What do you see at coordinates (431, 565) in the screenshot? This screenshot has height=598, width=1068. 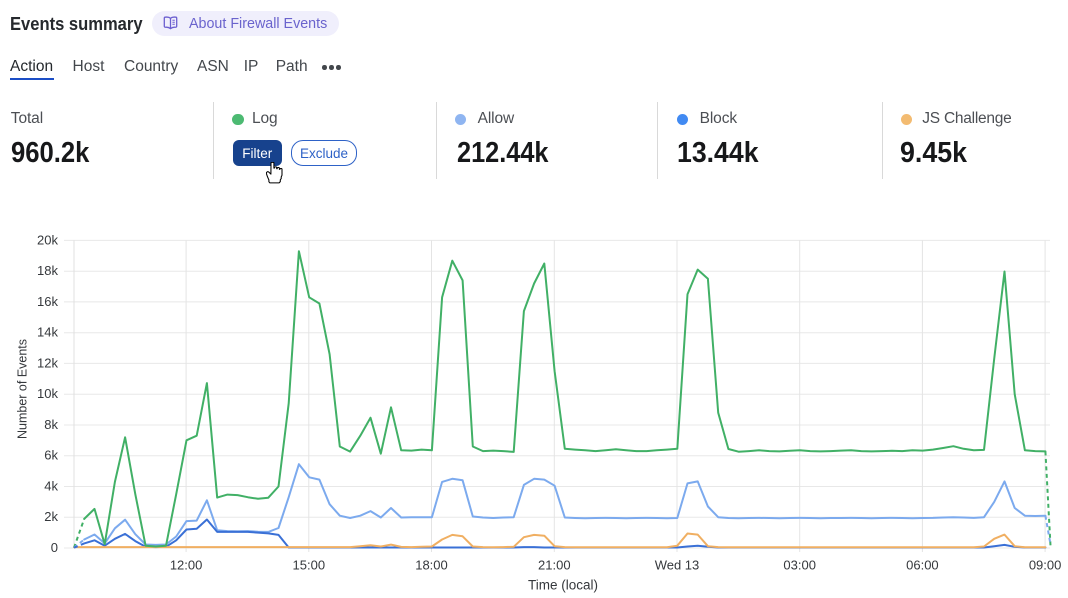 I see `svg-text: 18:00` at bounding box center [431, 565].